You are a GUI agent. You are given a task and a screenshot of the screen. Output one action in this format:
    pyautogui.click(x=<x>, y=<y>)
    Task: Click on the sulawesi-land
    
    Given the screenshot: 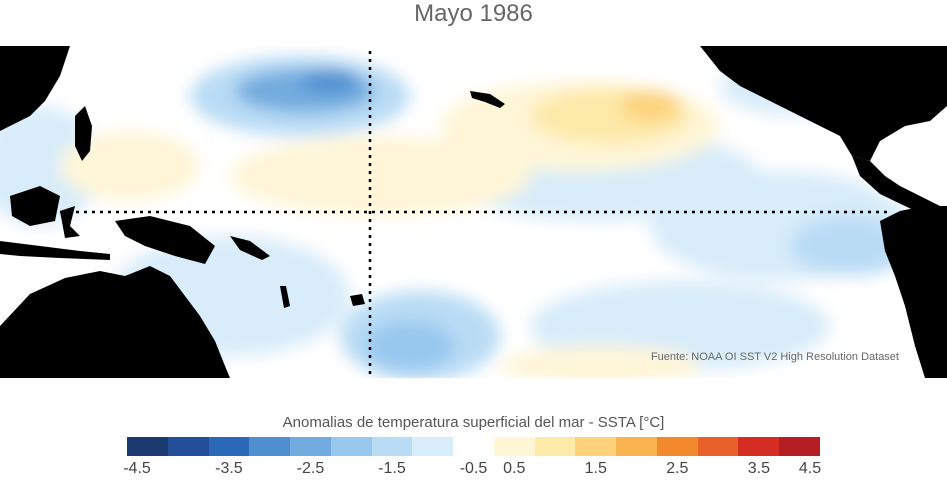 What is the action you would take?
    pyautogui.click(x=70, y=222)
    